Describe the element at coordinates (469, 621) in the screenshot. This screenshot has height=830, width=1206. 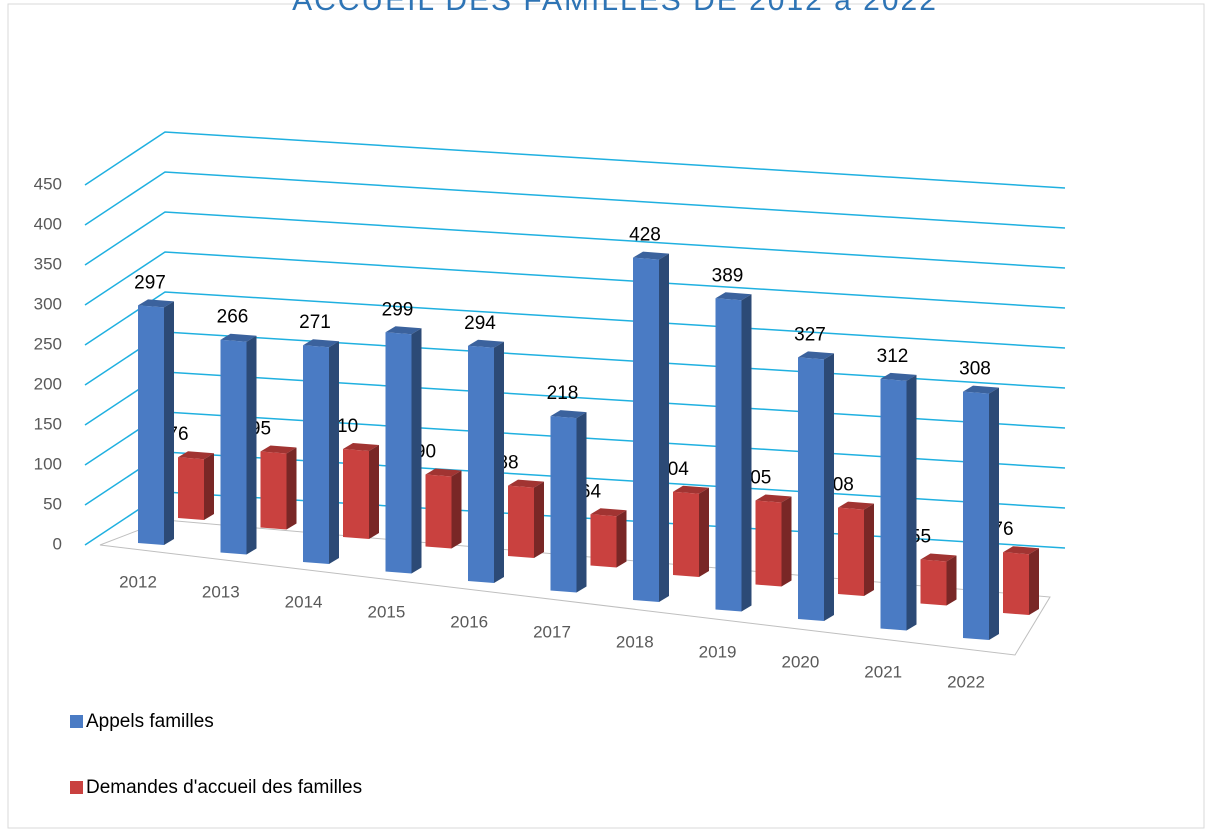
I see `x-tick-label: 2016` at that location.